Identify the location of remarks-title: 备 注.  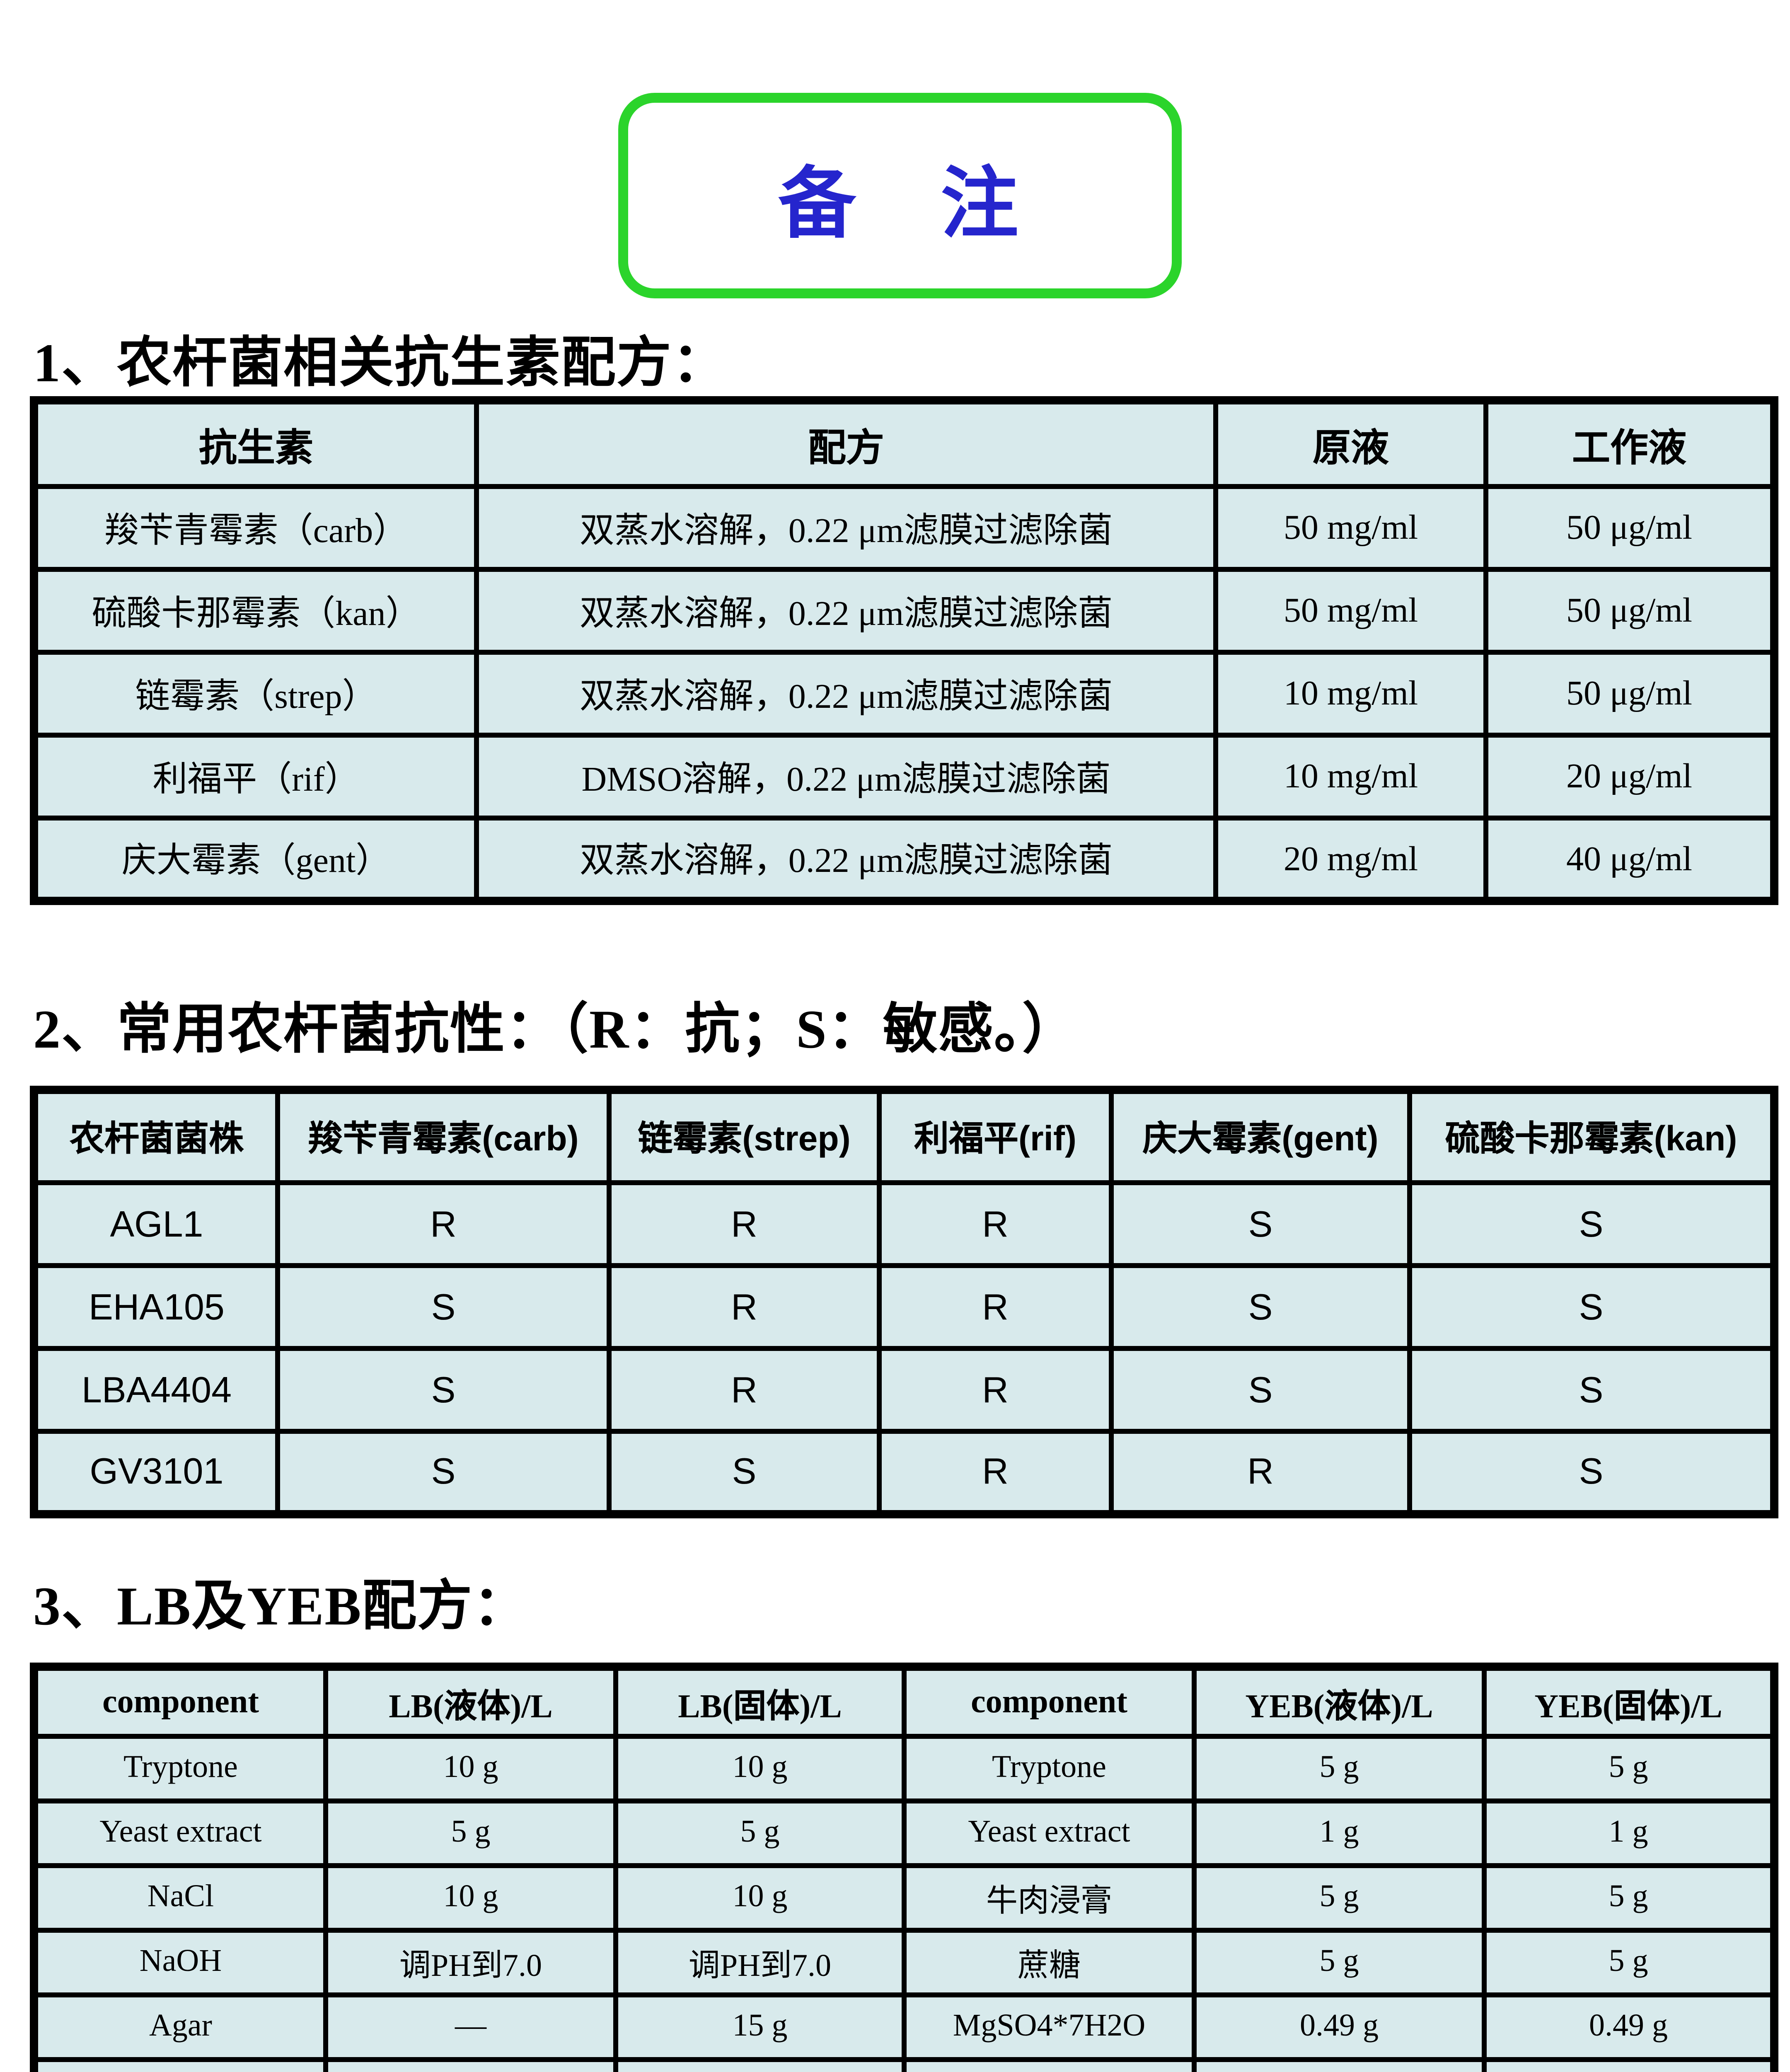
(900, 205).